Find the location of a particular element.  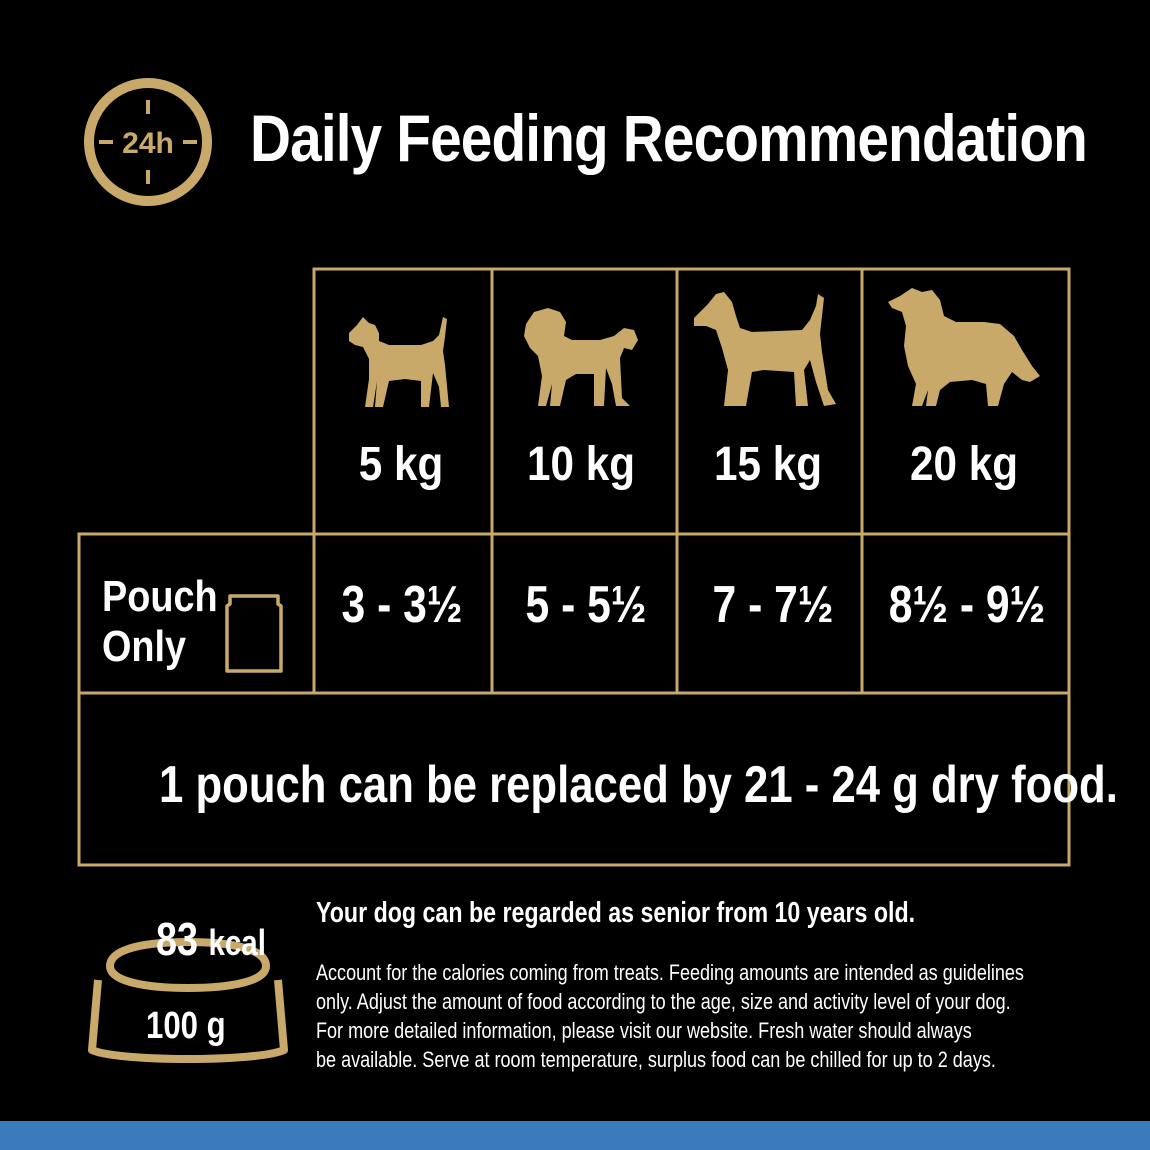

pouch-amount-5kg: 3 - 3½ is located at coordinates (402, 605).